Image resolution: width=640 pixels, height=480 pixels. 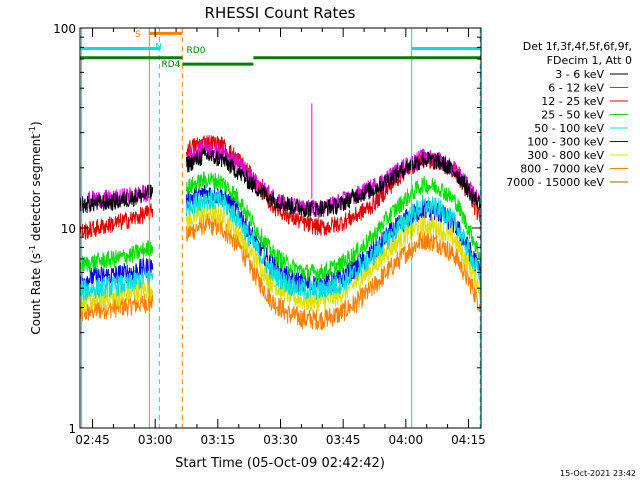 What do you see at coordinates (72, 429) in the screenshot?
I see `y-tick-label: 1` at bounding box center [72, 429].